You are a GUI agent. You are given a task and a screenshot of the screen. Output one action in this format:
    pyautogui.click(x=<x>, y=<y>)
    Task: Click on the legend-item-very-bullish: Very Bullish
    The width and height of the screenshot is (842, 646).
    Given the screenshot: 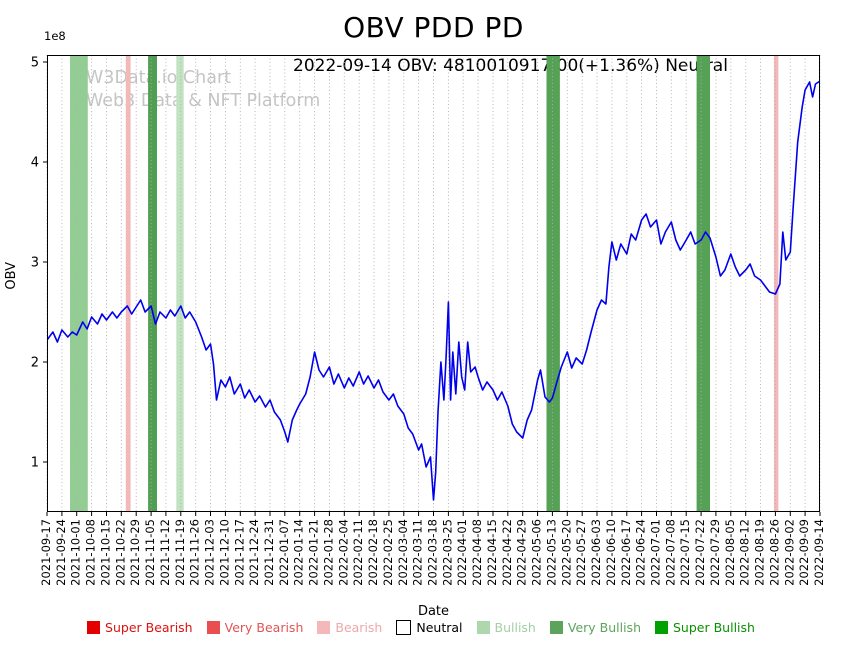 What is the action you would take?
    pyautogui.click(x=595, y=627)
    